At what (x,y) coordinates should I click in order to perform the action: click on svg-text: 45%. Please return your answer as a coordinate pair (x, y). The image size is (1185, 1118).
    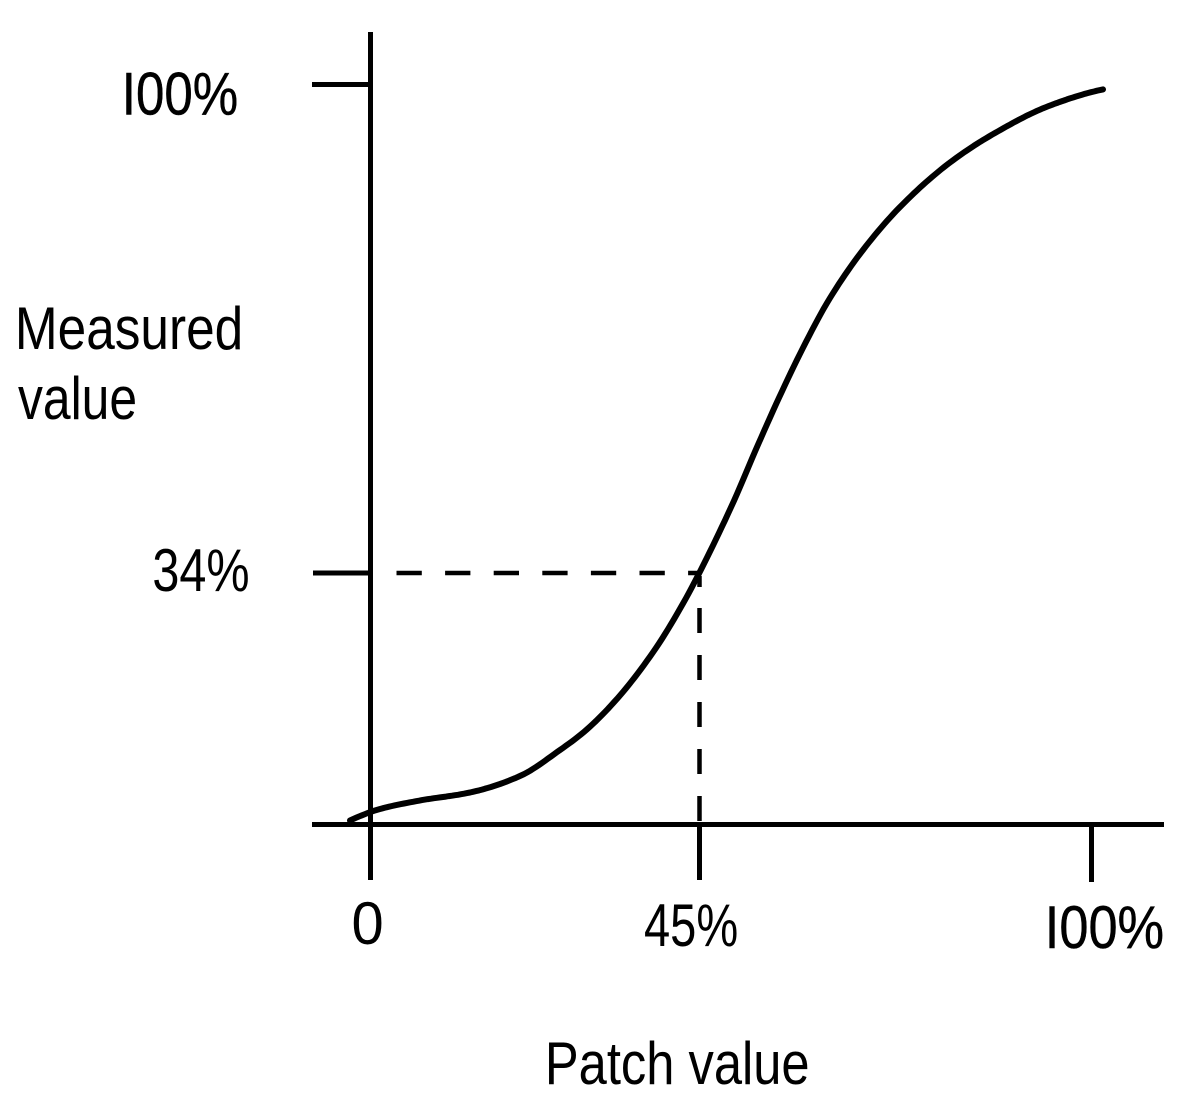
    Looking at the image, I should click on (691, 925).